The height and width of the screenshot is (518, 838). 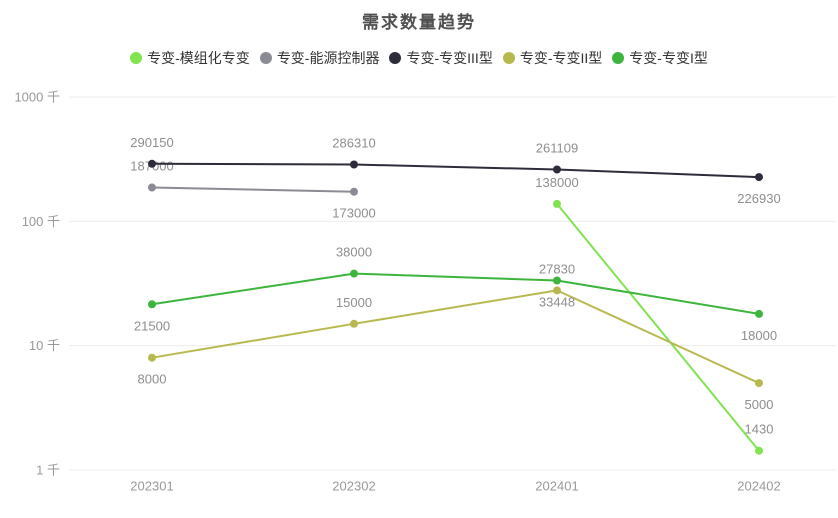 What do you see at coordinates (37, 97) in the screenshot?
I see `y-axis-tick: 1000 千` at bounding box center [37, 97].